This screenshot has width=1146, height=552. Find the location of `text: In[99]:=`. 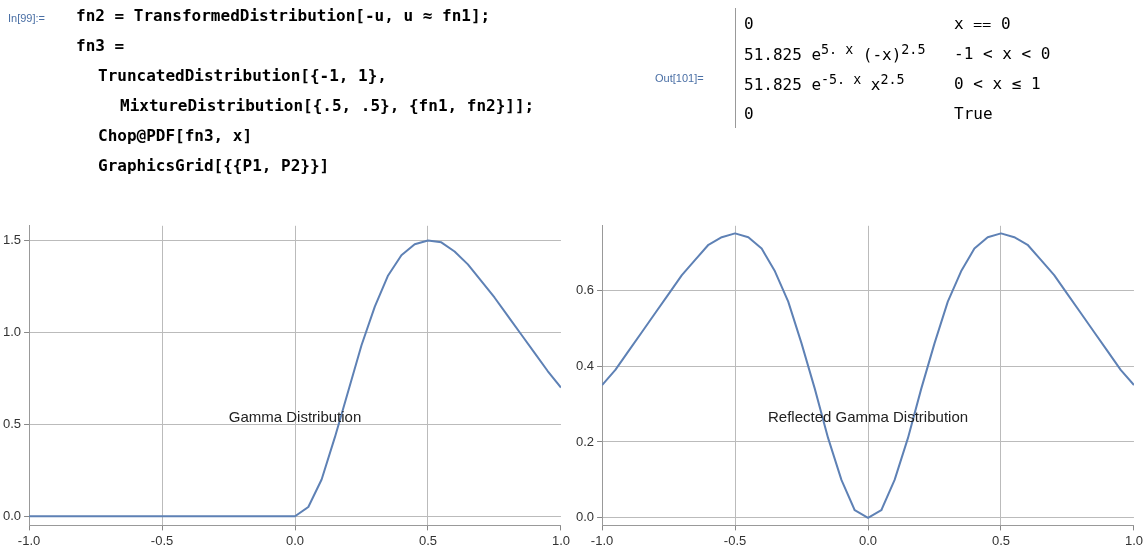

text: In[99]:= is located at coordinates (27, 18).